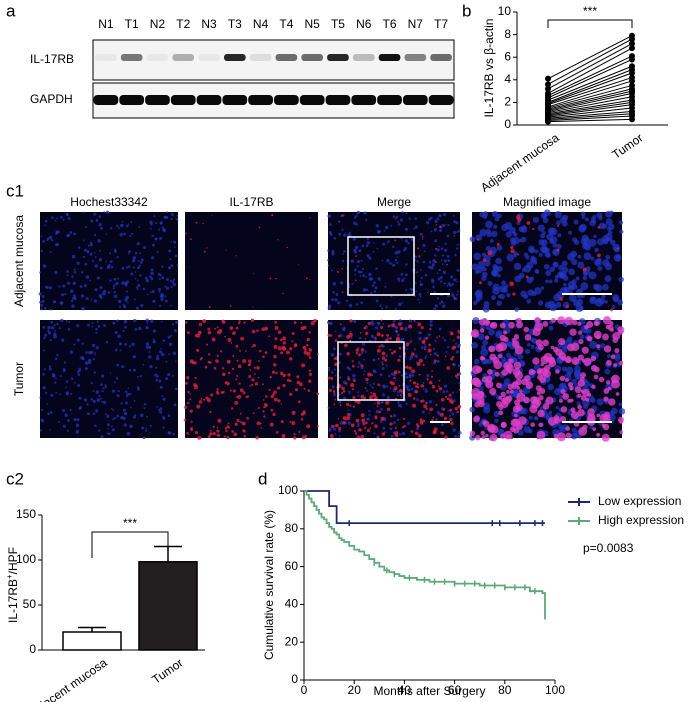  Describe the element at coordinates (68, 678) in the screenshot. I see `x-tick-label: Adjacent mucosa` at that location.